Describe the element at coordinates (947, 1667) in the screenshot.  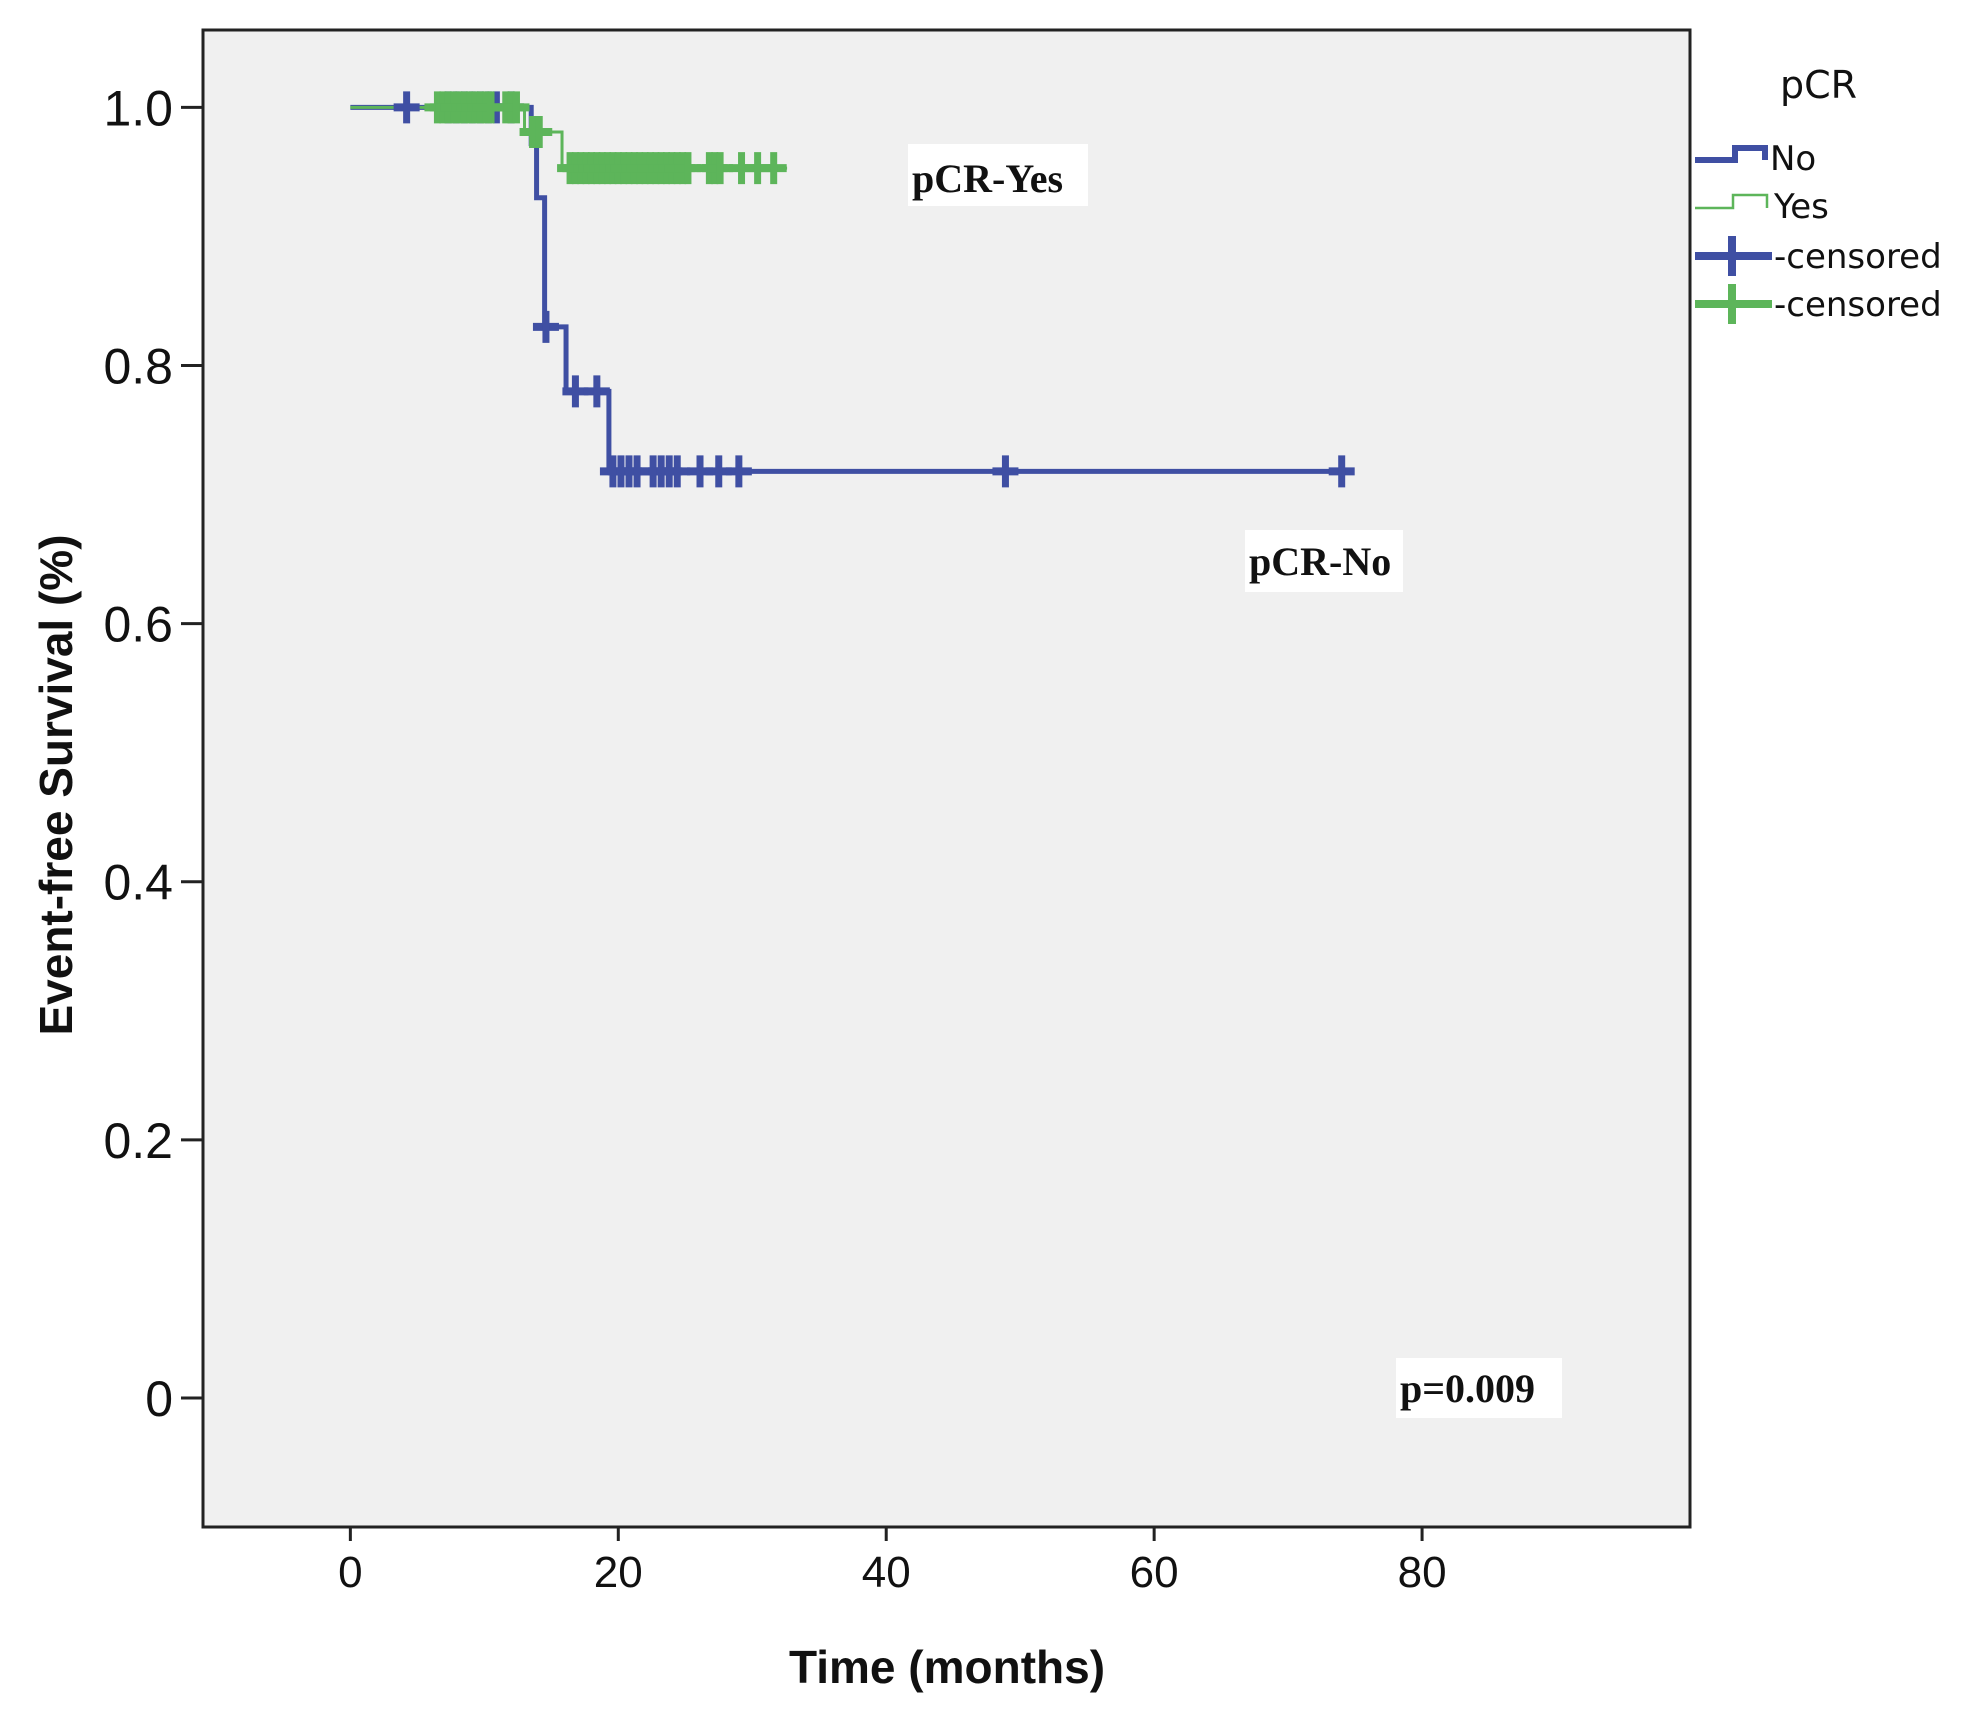
I see `x-axis-title: Time (months)` at that location.